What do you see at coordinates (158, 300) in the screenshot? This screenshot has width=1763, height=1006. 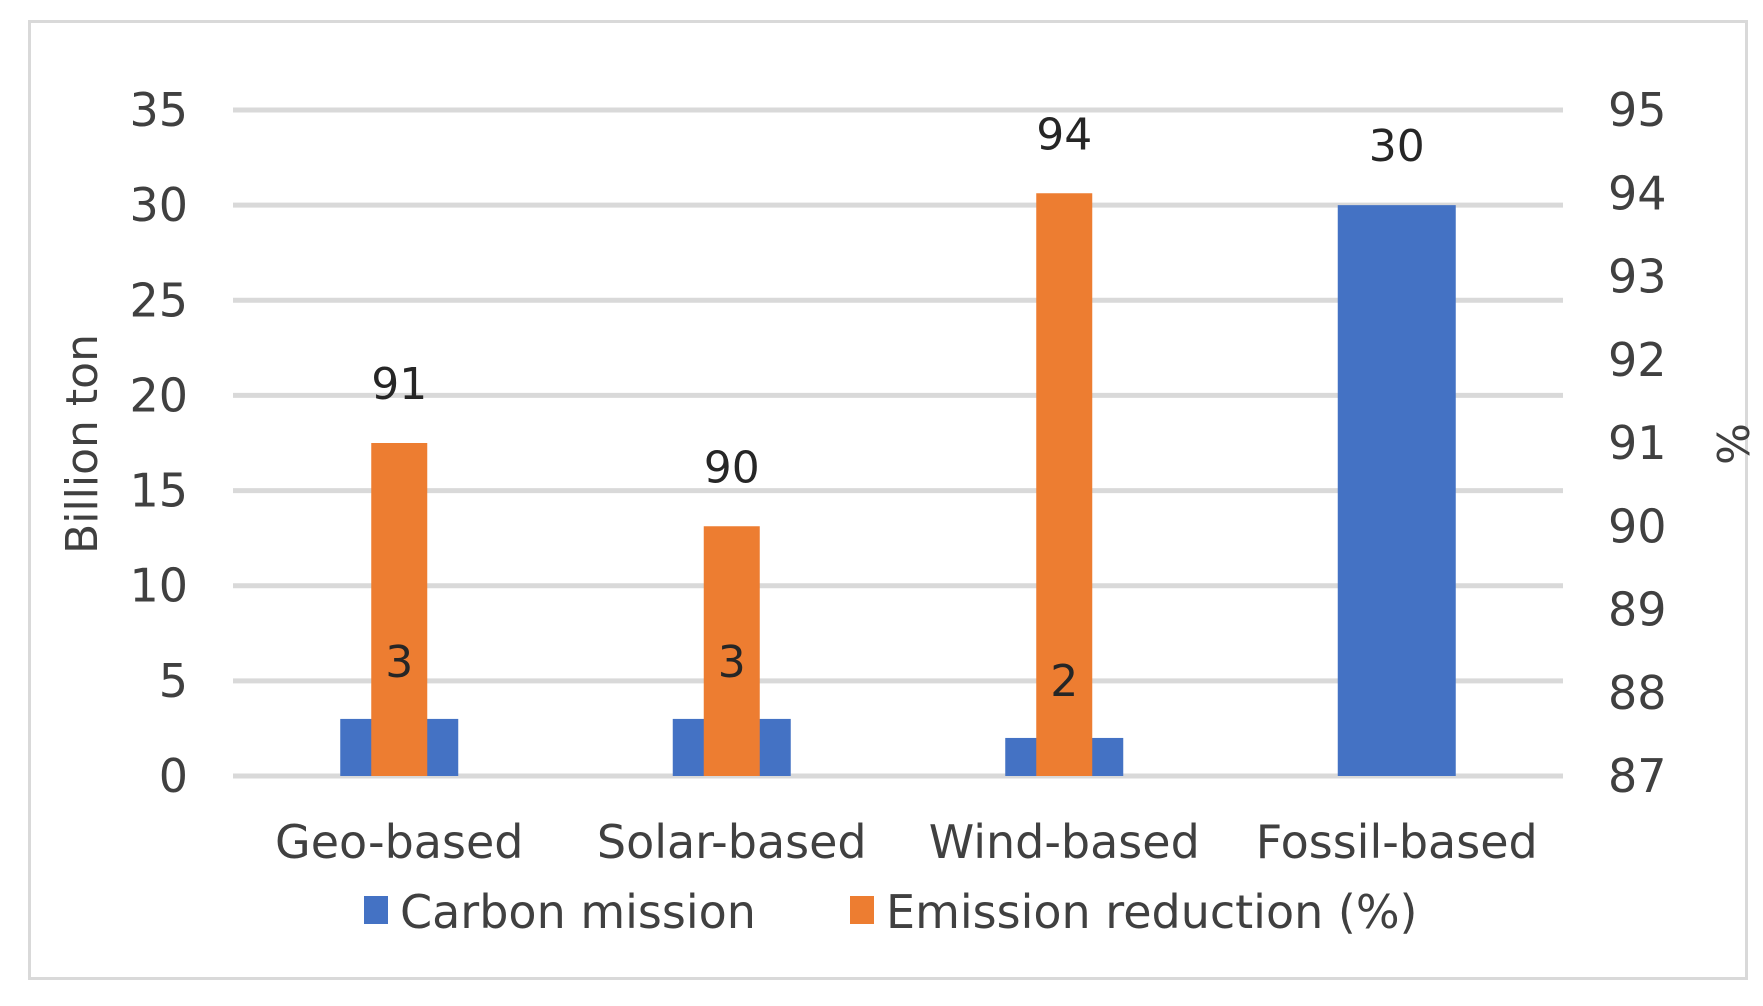 I see `y-tick-label: 25` at bounding box center [158, 300].